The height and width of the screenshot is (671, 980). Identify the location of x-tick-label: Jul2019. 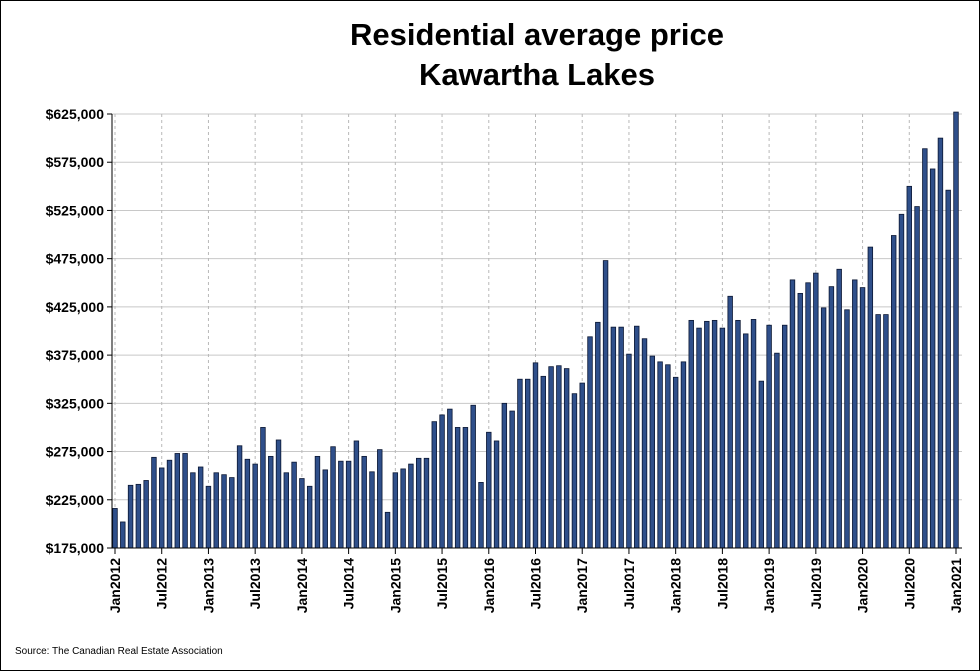
(816, 584).